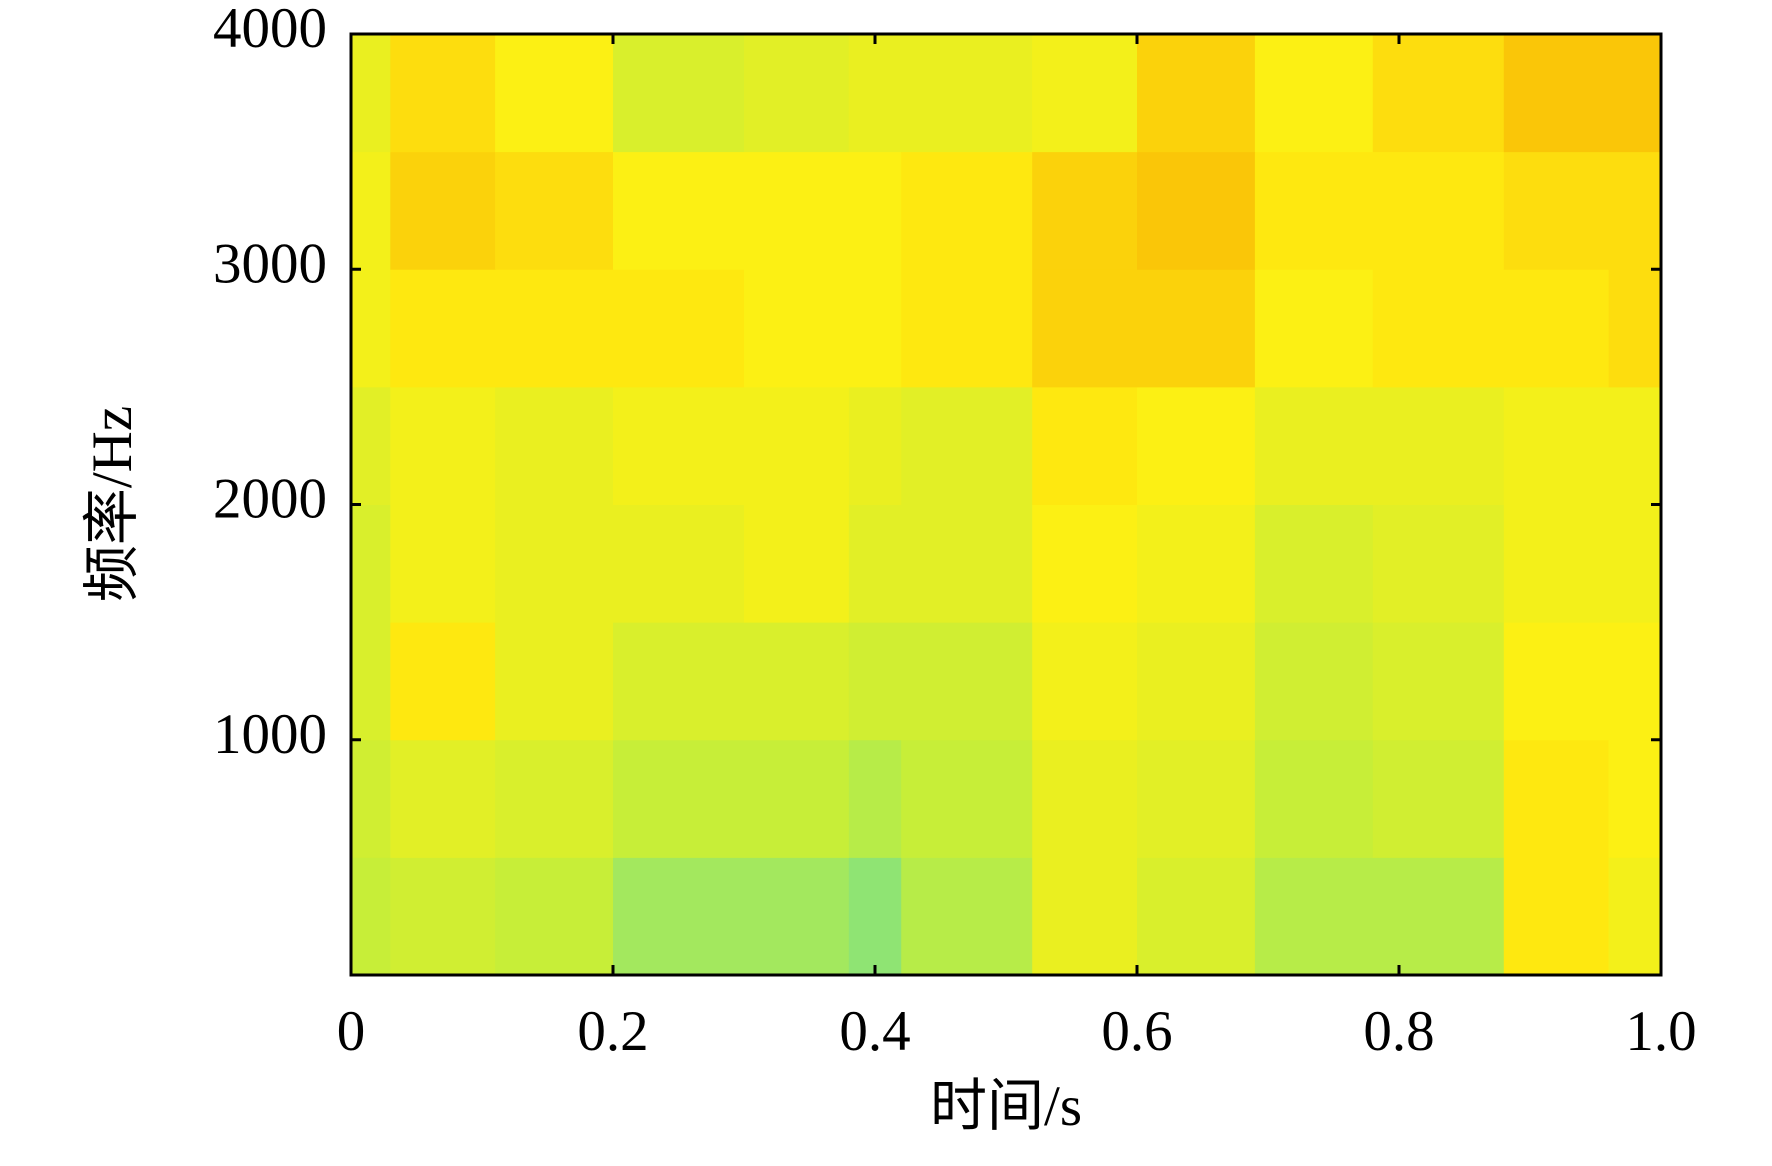 The image size is (1772, 1166). I want to click on y-axis-label: 频率/Hz, so click(112, 504).